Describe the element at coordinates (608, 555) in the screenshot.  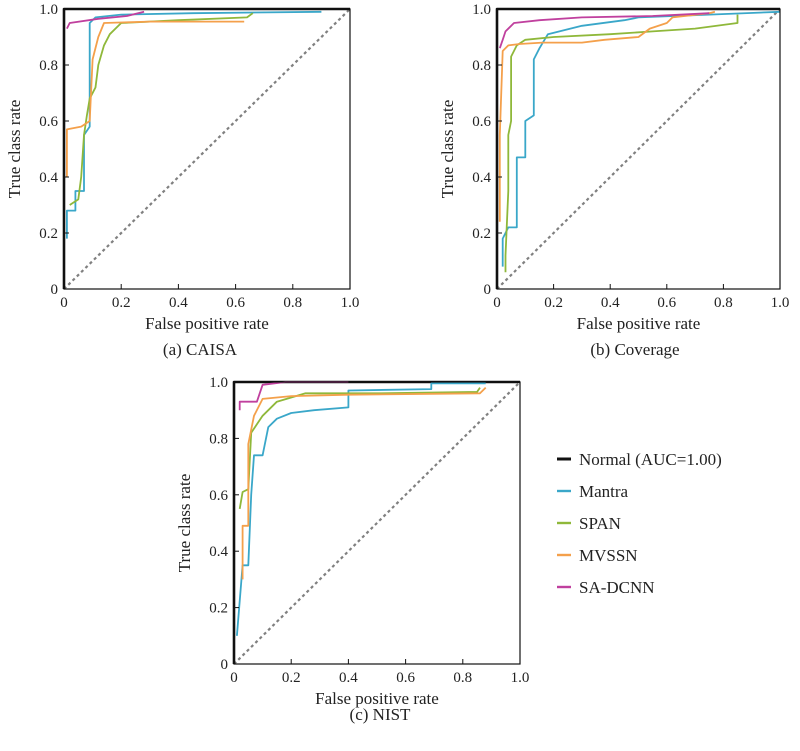
I see `legend-label-mvssn: MVSSN` at that location.